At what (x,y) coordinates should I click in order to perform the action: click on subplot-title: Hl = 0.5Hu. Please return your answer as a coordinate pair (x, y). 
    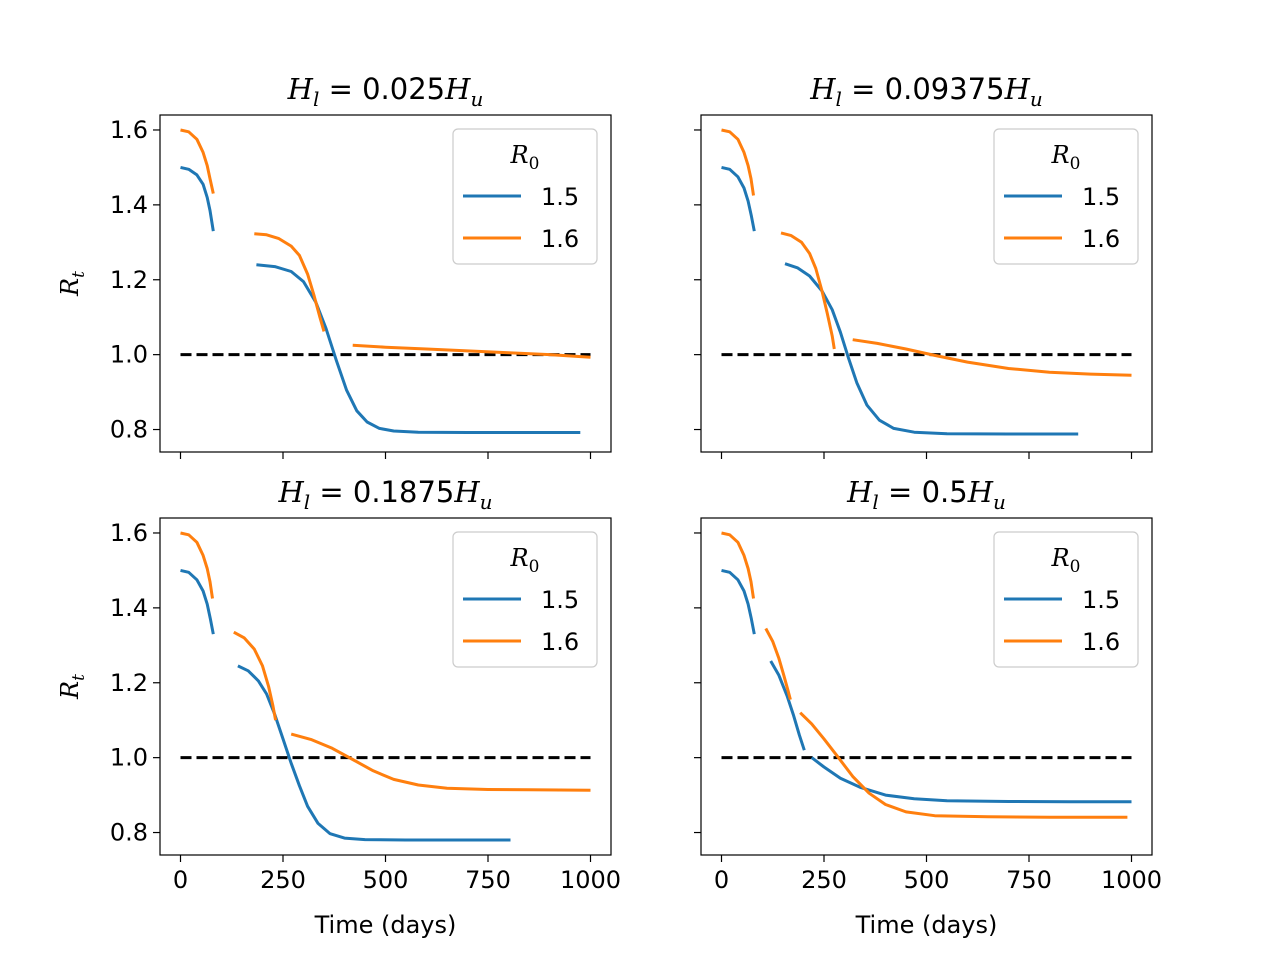
    Looking at the image, I should click on (926, 494).